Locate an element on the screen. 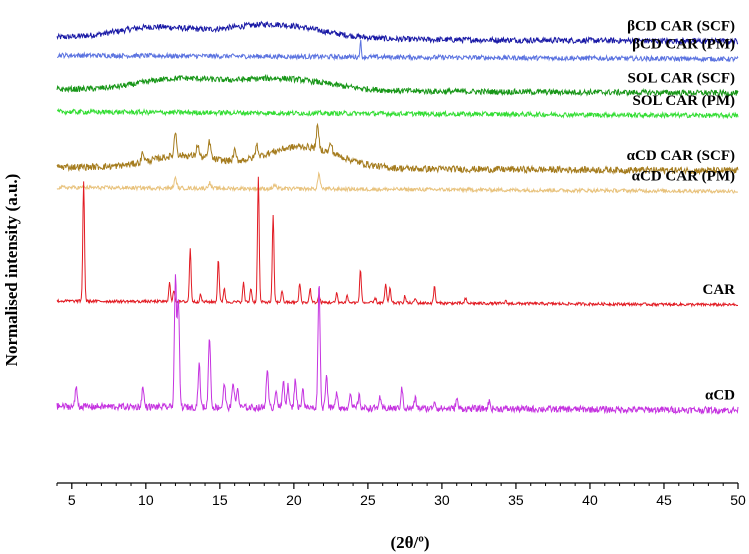  series-label-2: SOL CAR (SCF) is located at coordinates (681, 78).